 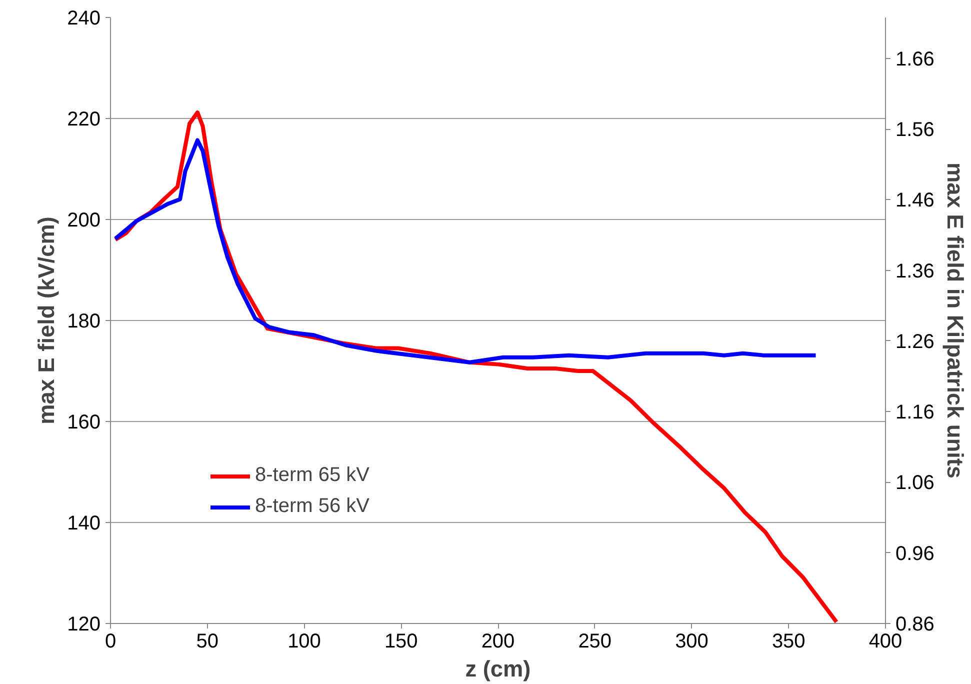 What do you see at coordinates (84, 221) in the screenshot?
I see `y-tick-label: 200` at bounding box center [84, 221].